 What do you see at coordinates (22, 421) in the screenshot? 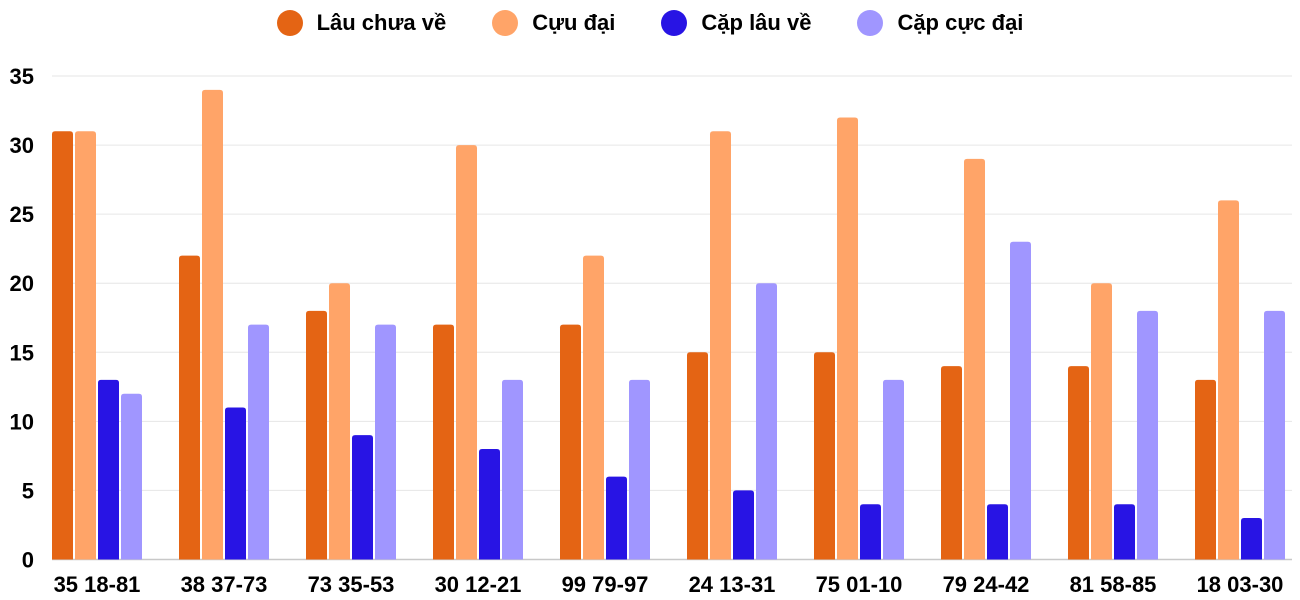
I see `y-tick-label: 10` at bounding box center [22, 421].